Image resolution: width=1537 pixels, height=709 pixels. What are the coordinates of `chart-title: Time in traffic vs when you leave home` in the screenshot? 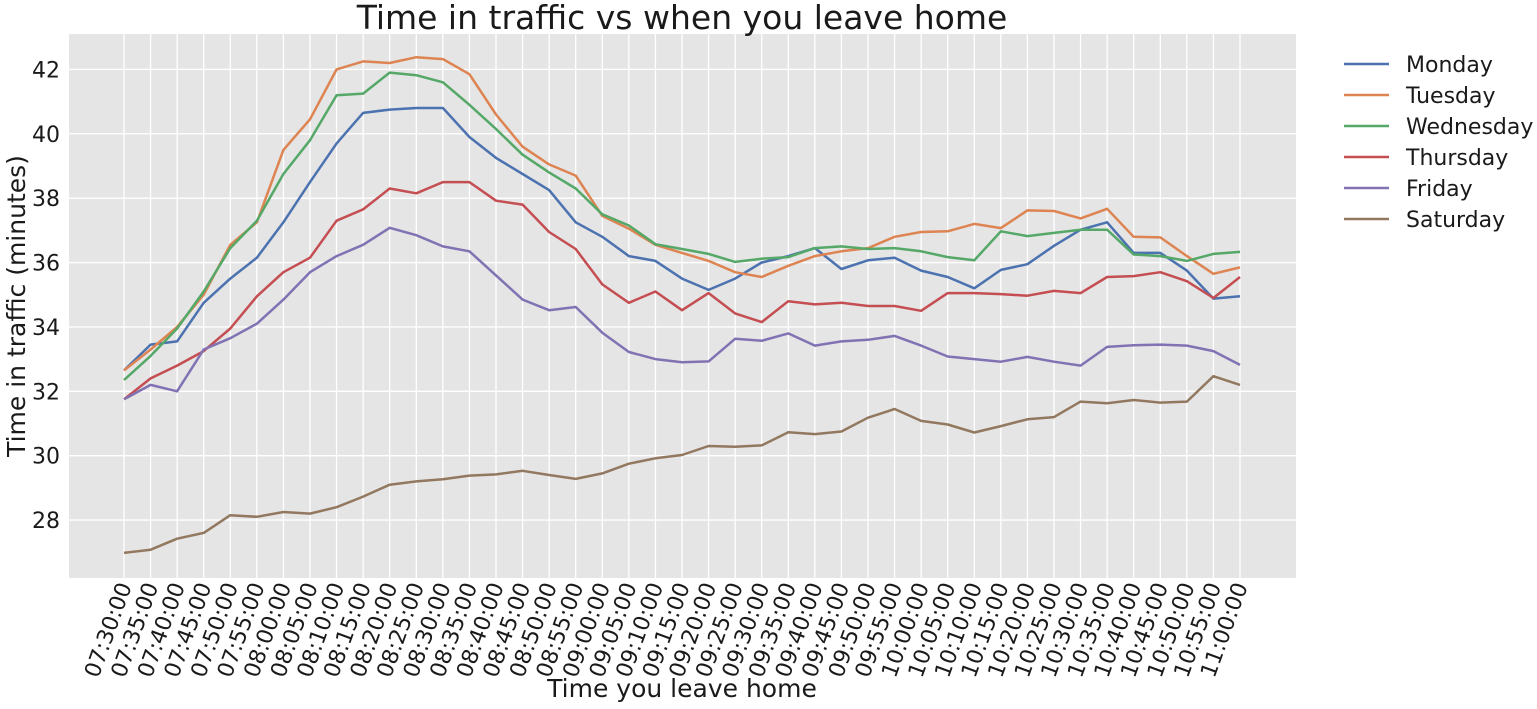 It's located at (682, 18).